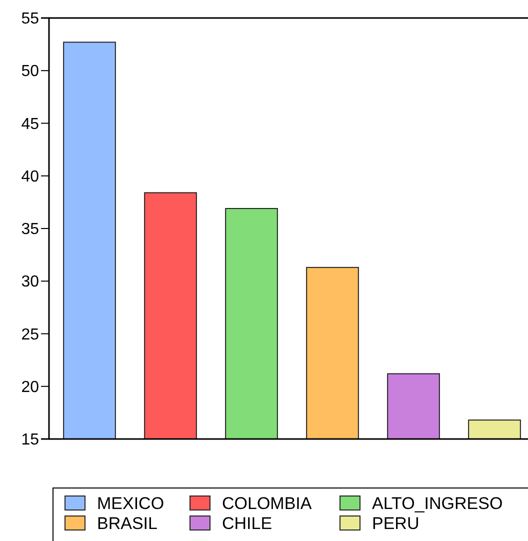 Image resolution: width=528 pixels, height=541 pixels. Describe the element at coordinates (30, 124) in the screenshot. I see `y-tick-label: 45` at that location.